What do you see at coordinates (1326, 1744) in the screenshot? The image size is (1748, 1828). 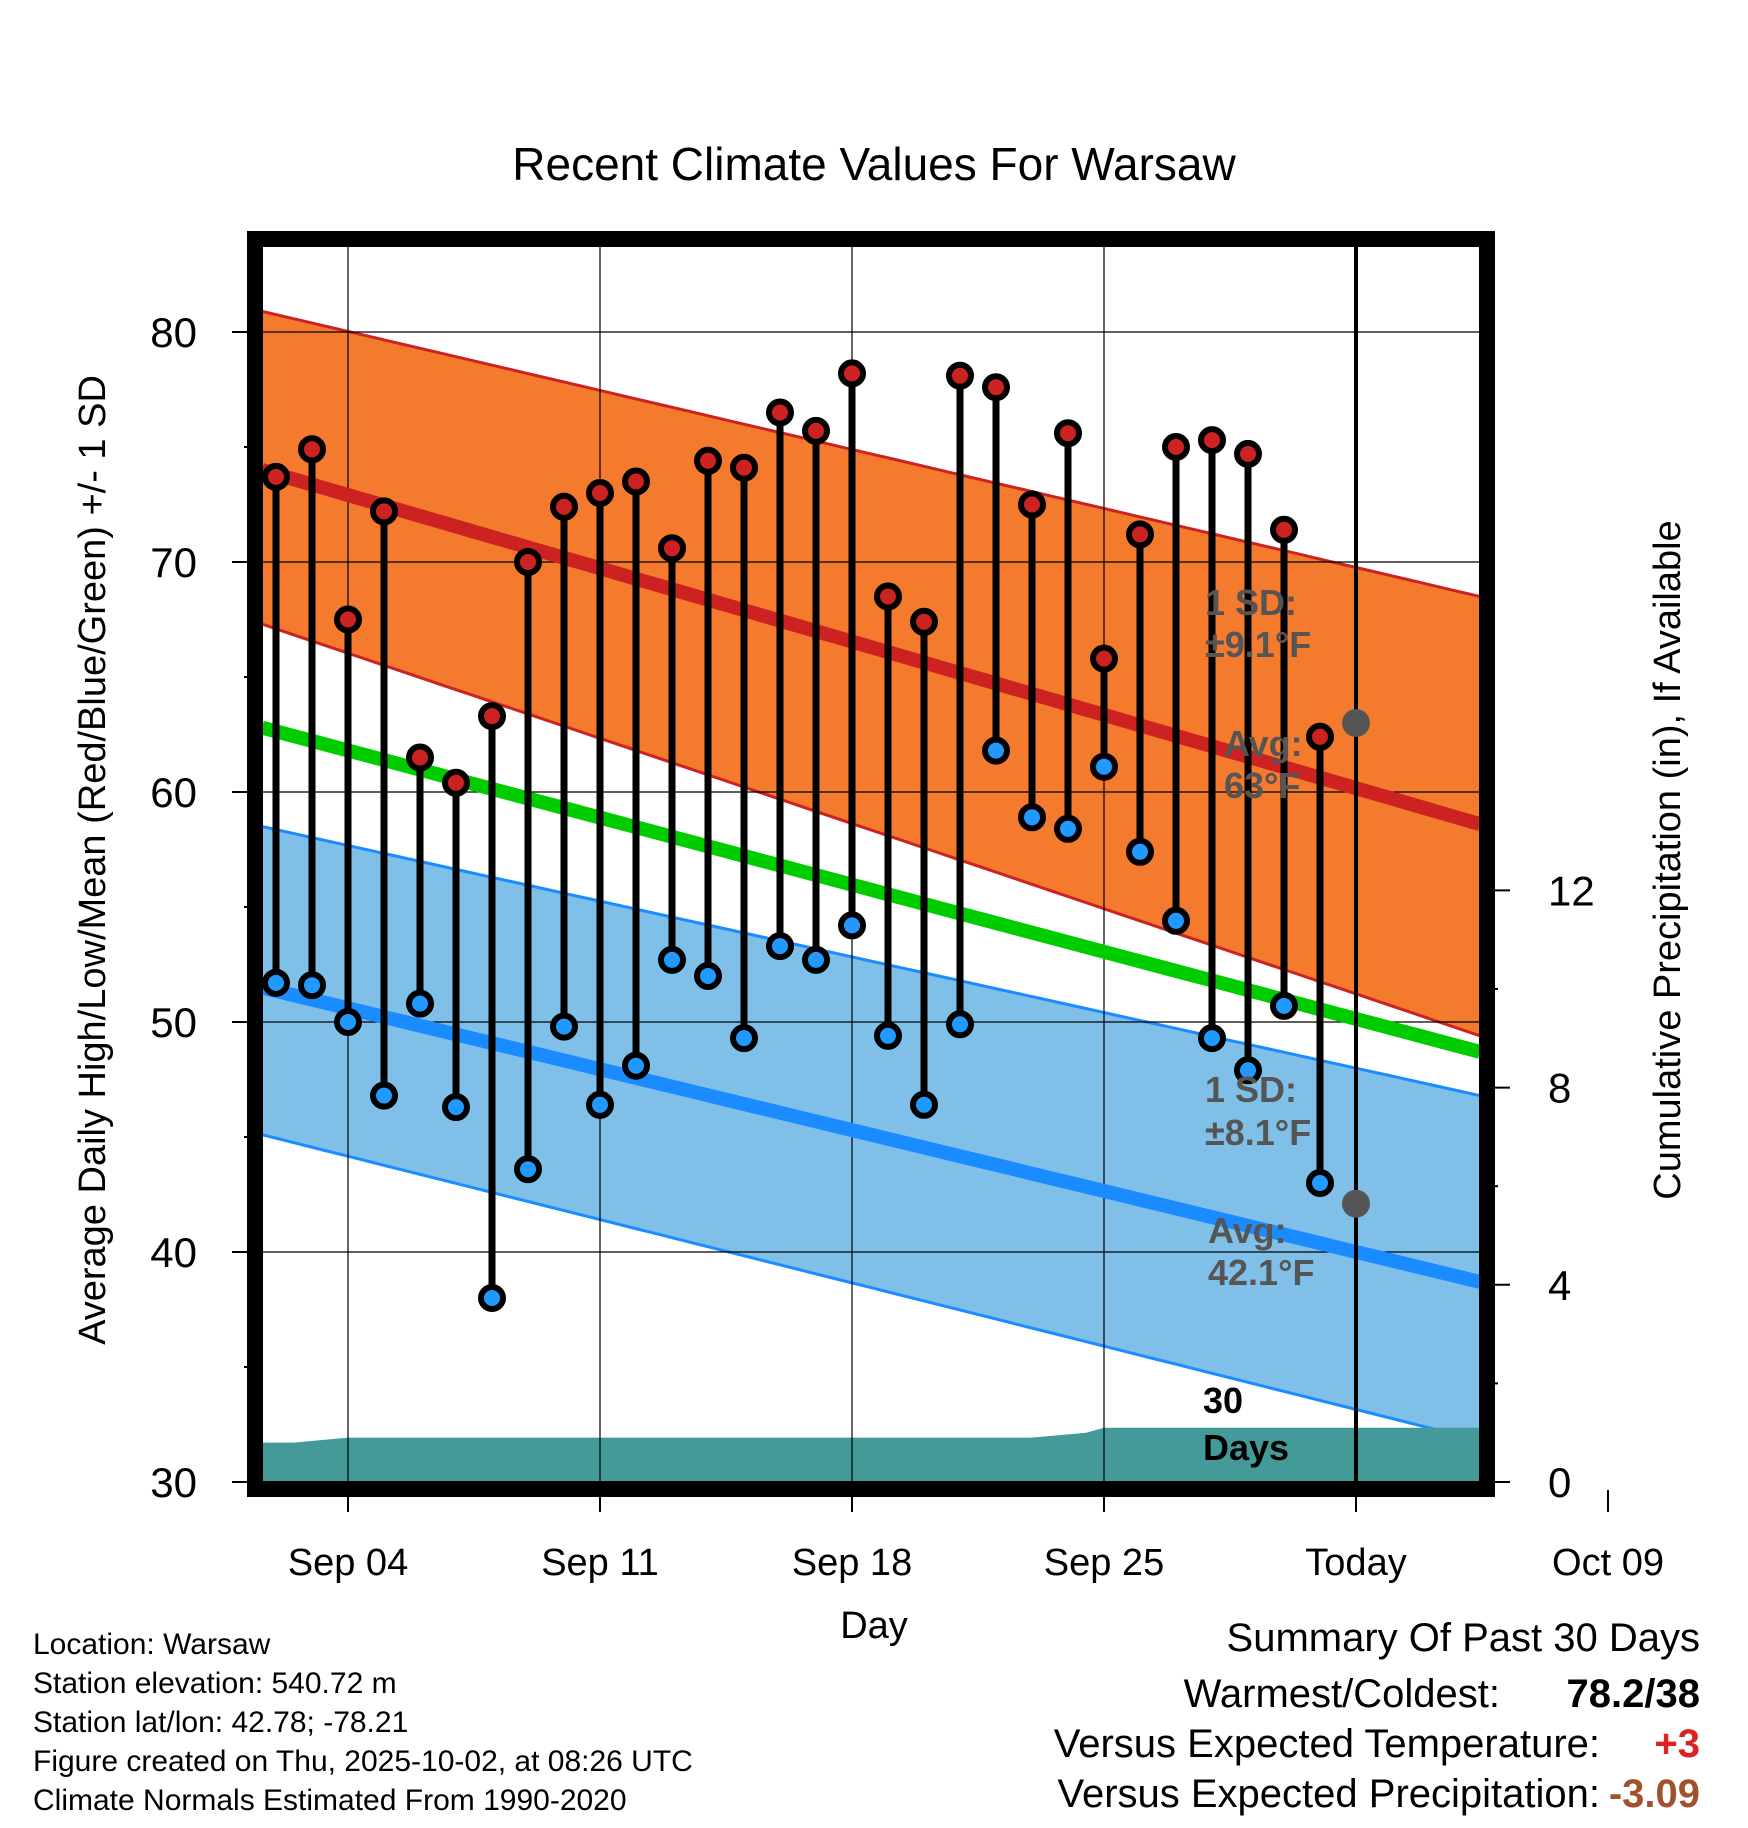 I see `temp-vs-expected-label: Versus Expected Temperature:` at bounding box center [1326, 1744].